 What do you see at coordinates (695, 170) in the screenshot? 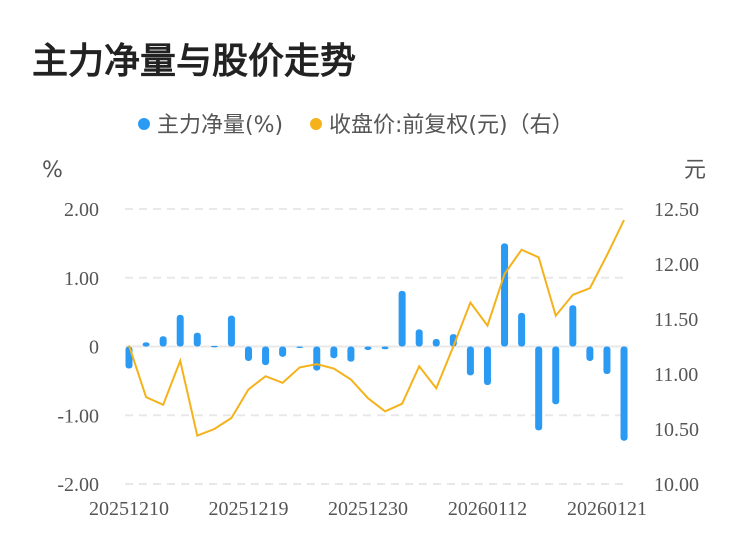
I see `y-right-label: 元` at bounding box center [695, 170].